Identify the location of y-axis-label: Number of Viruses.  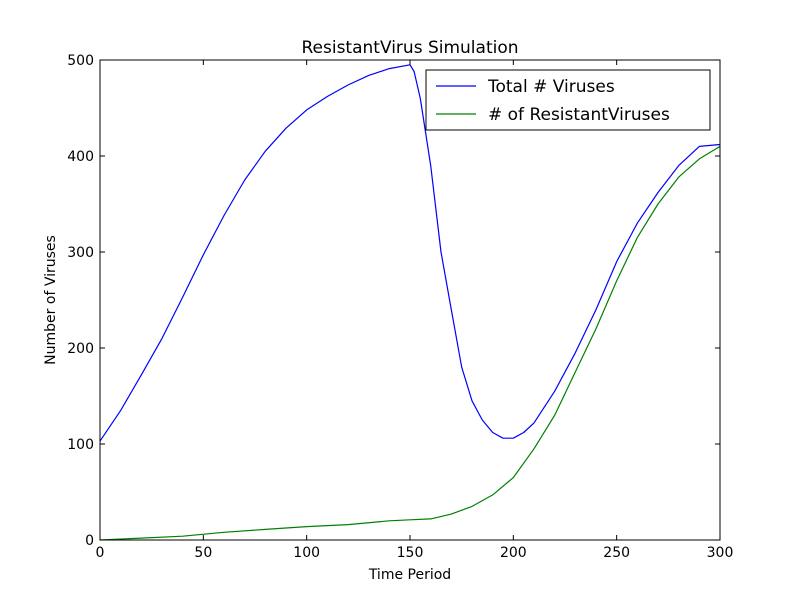
(51, 300).